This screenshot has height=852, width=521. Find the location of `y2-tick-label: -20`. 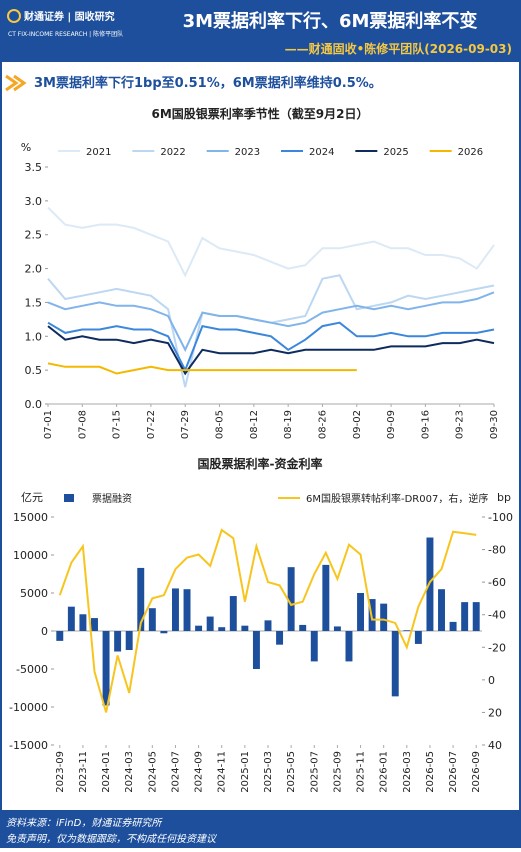

y2-tick-label: -20 is located at coordinates (497, 647).